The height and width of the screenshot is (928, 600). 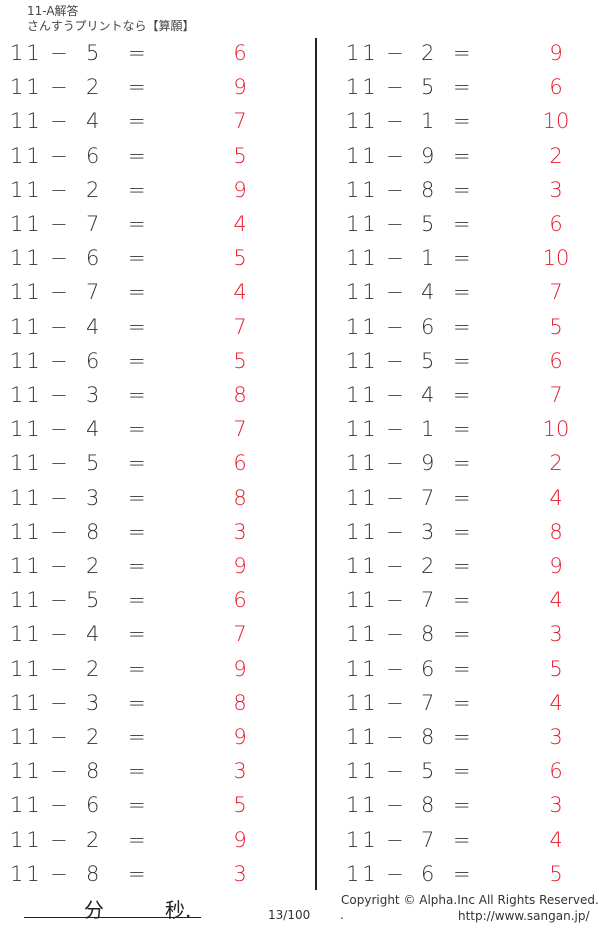 I want to click on column-divider, so click(x=316, y=464).